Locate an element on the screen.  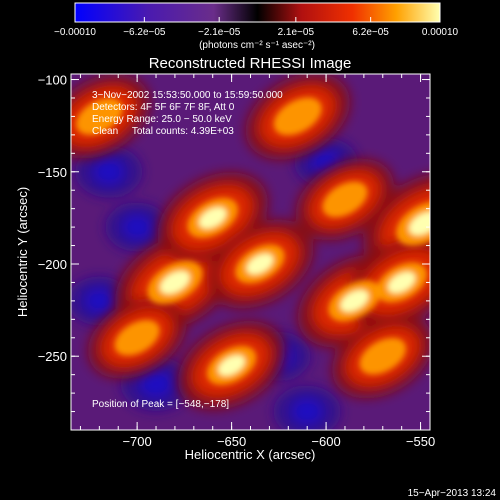
y-tick-label: −150 is located at coordinates (52, 172).